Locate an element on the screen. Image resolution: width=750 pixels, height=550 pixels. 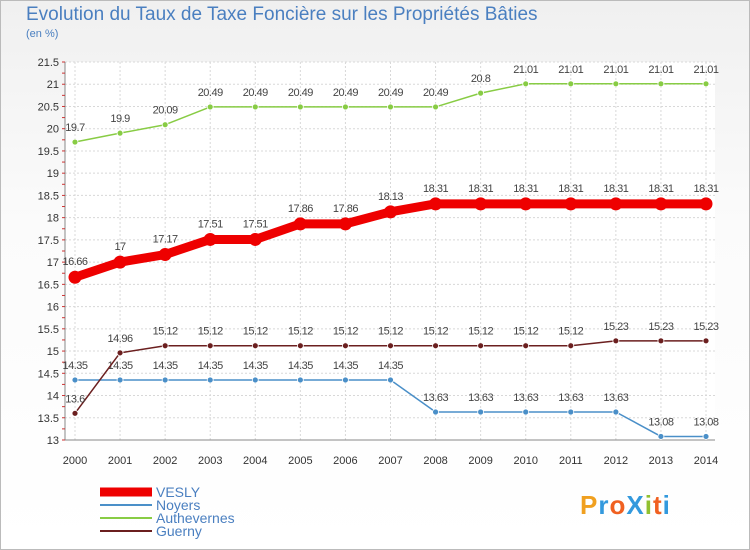
x-tick-label: 2000 is located at coordinates (75, 461).